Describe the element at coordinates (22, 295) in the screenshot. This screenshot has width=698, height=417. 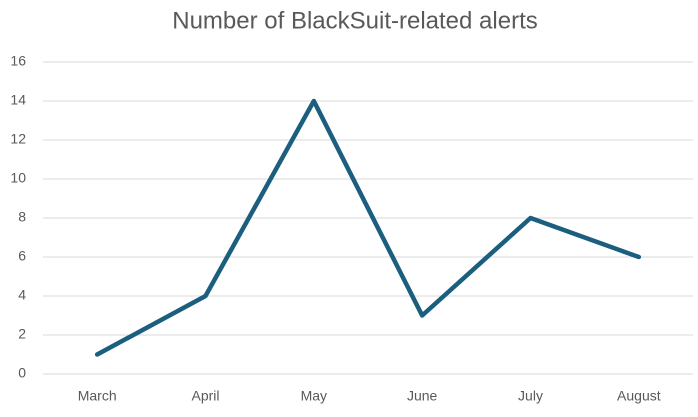
I see `y-tick-label: 4` at that location.